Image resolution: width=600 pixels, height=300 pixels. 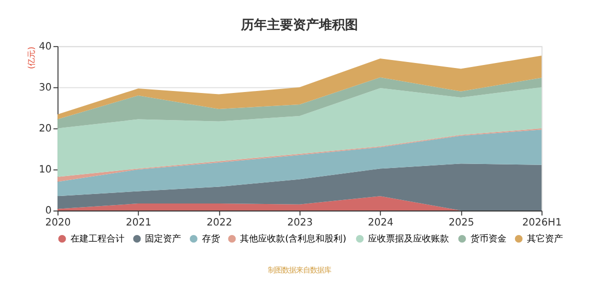 What do you see at coordinates (293, 239) in the screenshot?
I see `legend-label: 其他应收款(含利息和股利)` at bounding box center [293, 239].